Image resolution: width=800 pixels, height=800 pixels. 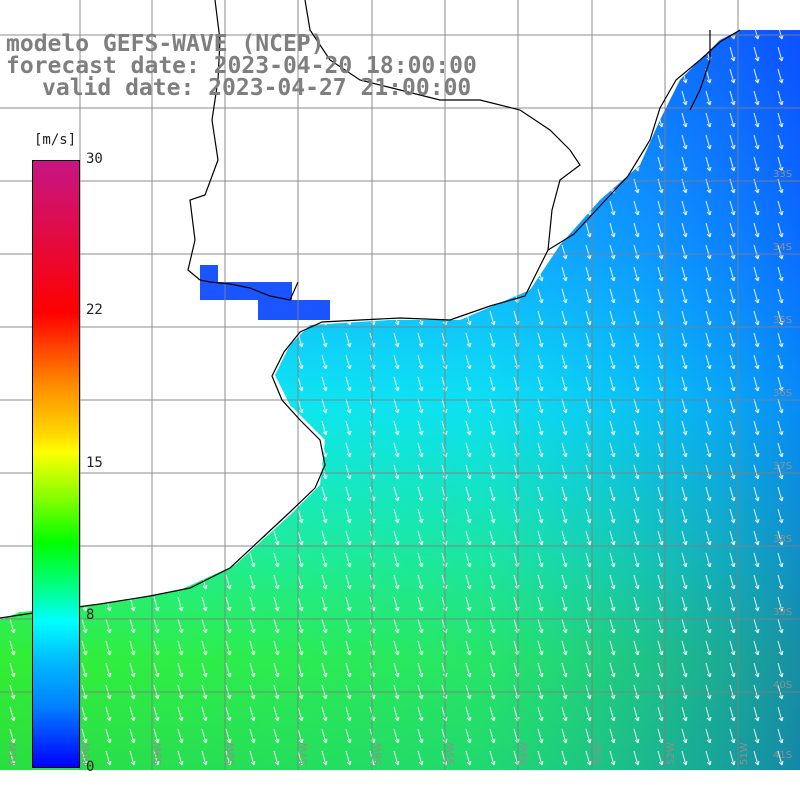 What do you see at coordinates (265, 292) in the screenshot?
I see `estuary-area` at bounding box center [265, 292].